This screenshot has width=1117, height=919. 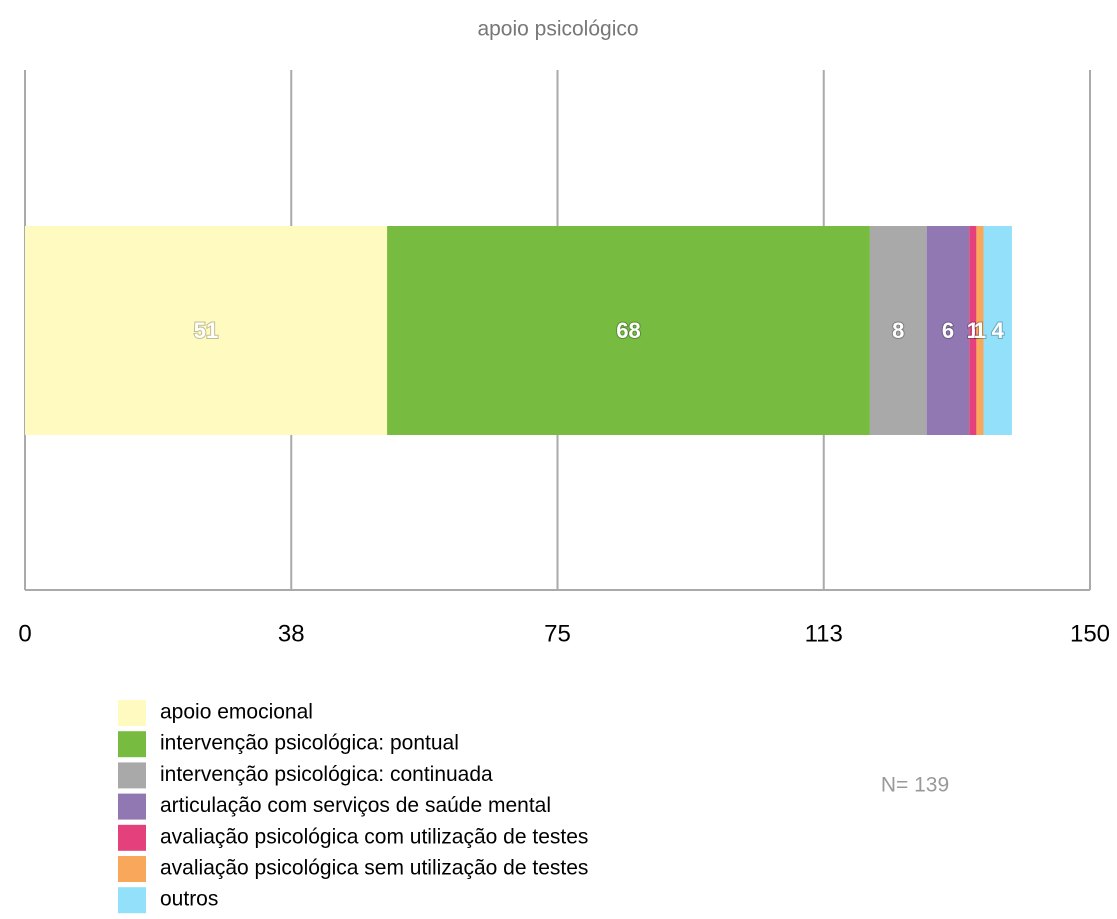 What do you see at coordinates (189, 899) in the screenshot?
I see `legend-label: outros` at bounding box center [189, 899].